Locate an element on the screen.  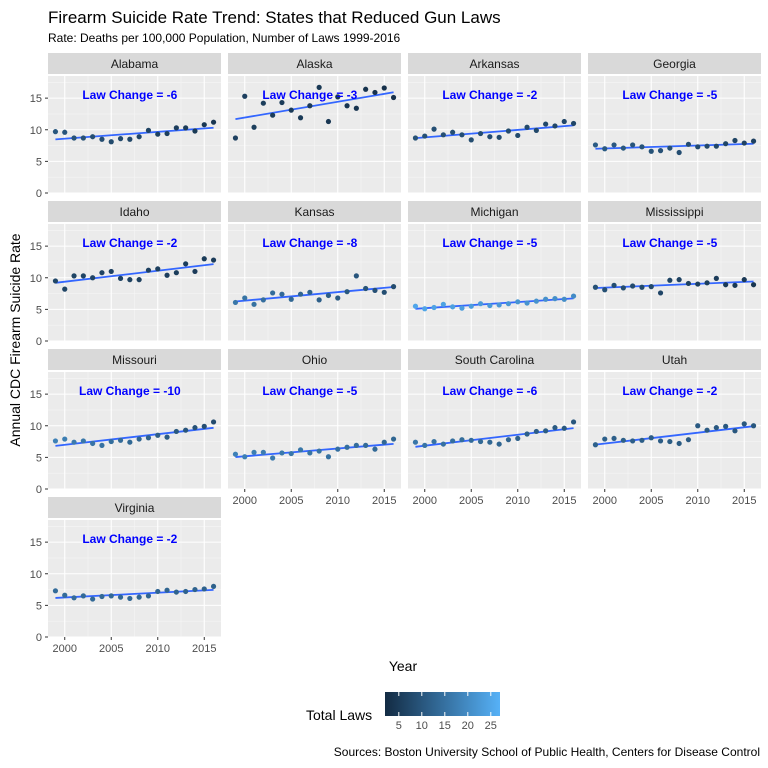
x-tick-label: 2000 is located at coordinates (244, 501).